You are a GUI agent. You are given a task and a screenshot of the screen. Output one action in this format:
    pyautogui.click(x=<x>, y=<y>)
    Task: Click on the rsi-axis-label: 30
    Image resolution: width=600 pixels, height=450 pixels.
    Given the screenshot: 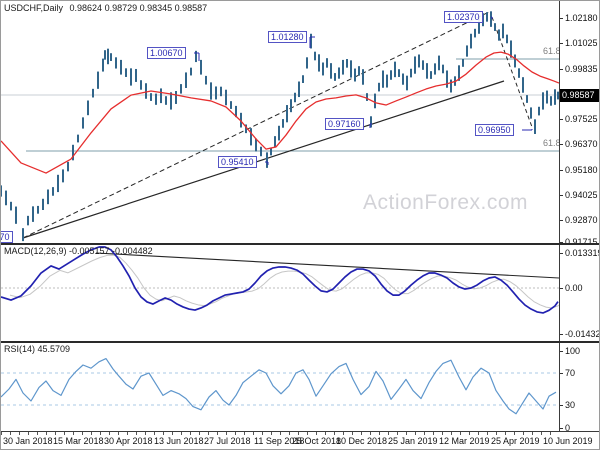 What is the action you would take?
    pyautogui.click(x=570, y=405)
    